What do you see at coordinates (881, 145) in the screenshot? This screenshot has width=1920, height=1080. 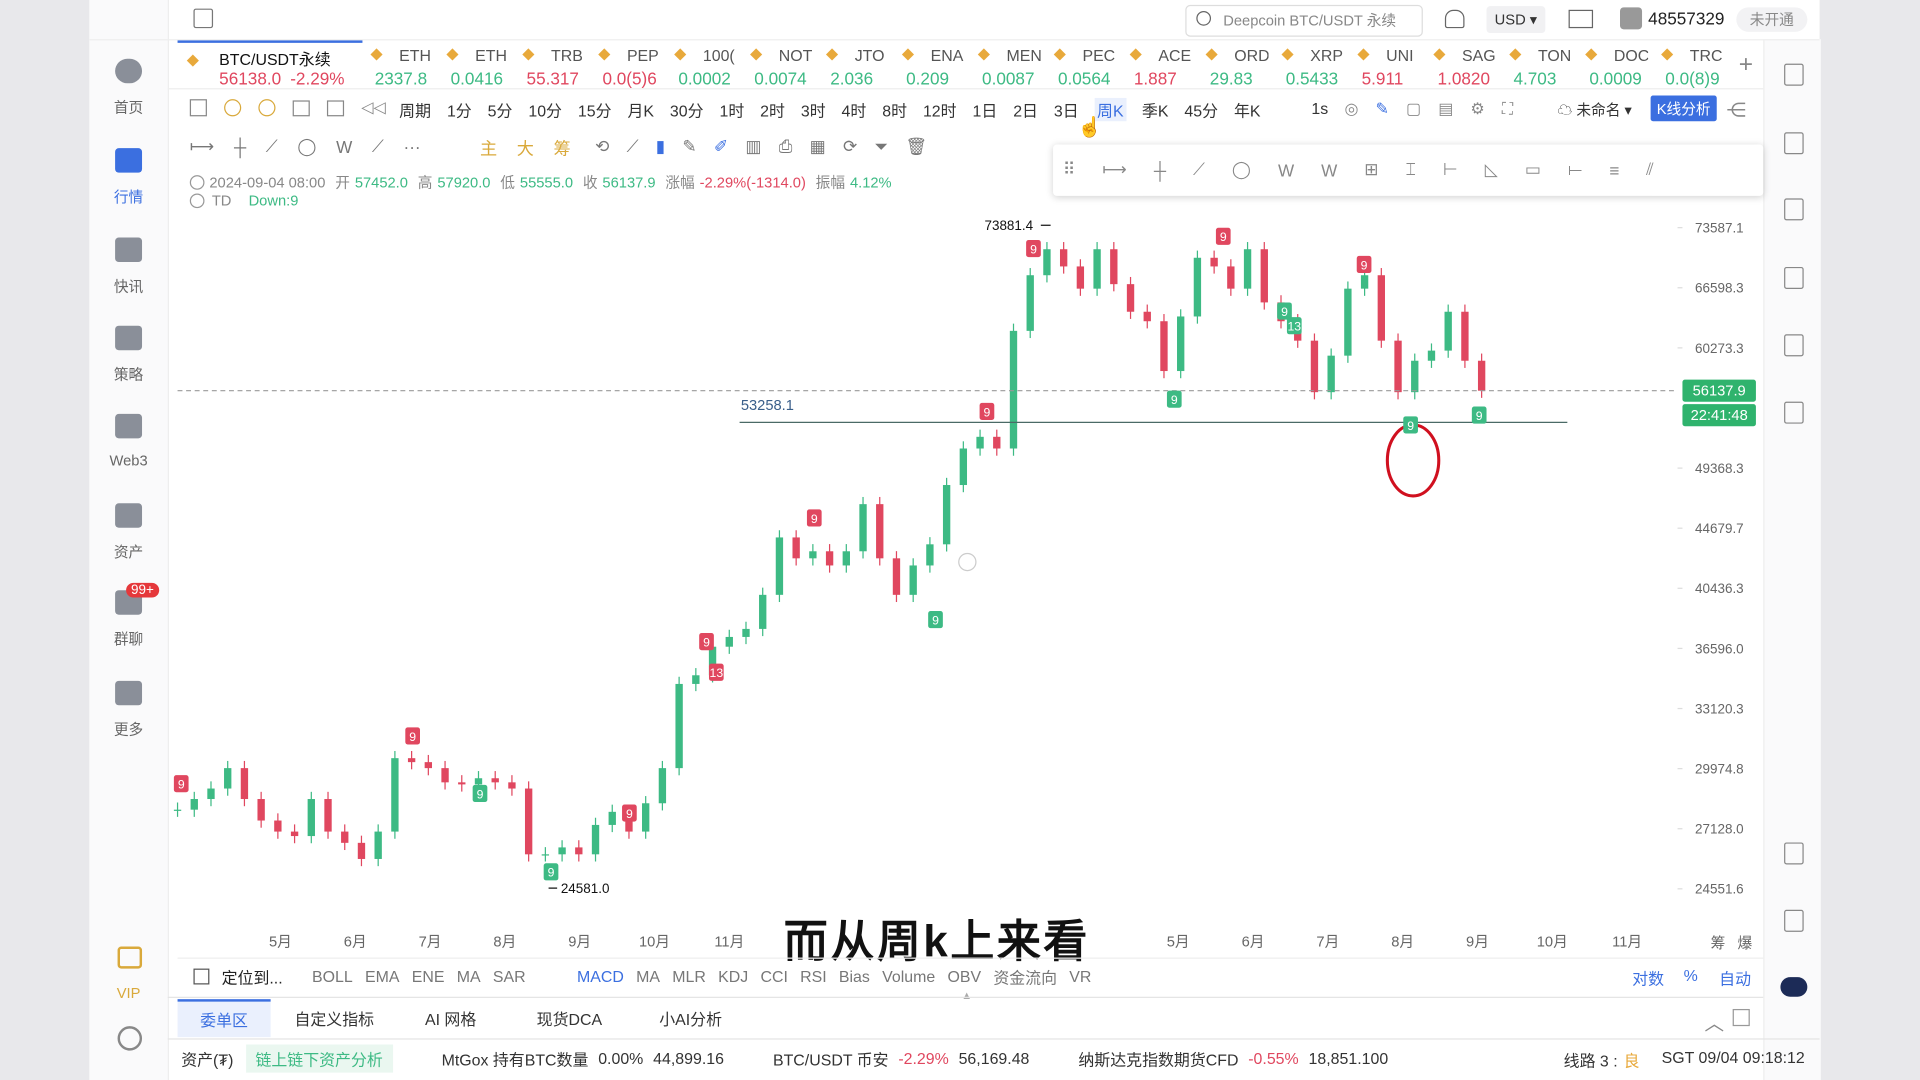 I see `tool: ⏷` at bounding box center [881, 145].